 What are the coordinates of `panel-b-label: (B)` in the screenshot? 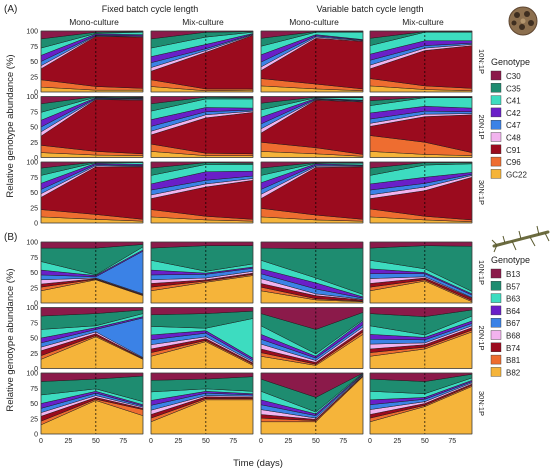 It's located at (10, 237).